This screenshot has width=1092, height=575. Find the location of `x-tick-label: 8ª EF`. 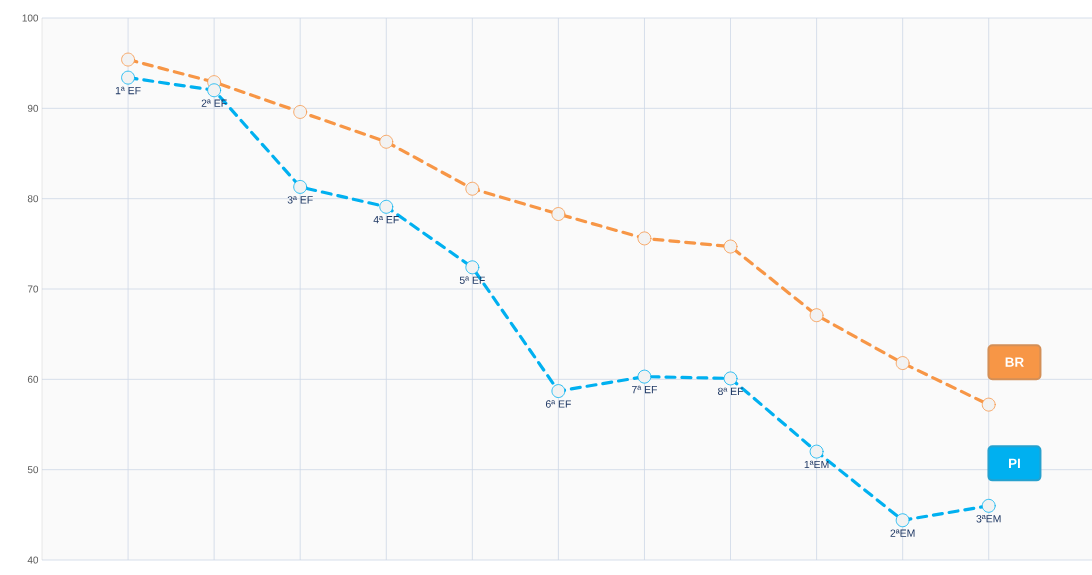

x-tick-label: 8ª EF is located at coordinates (731, 391).